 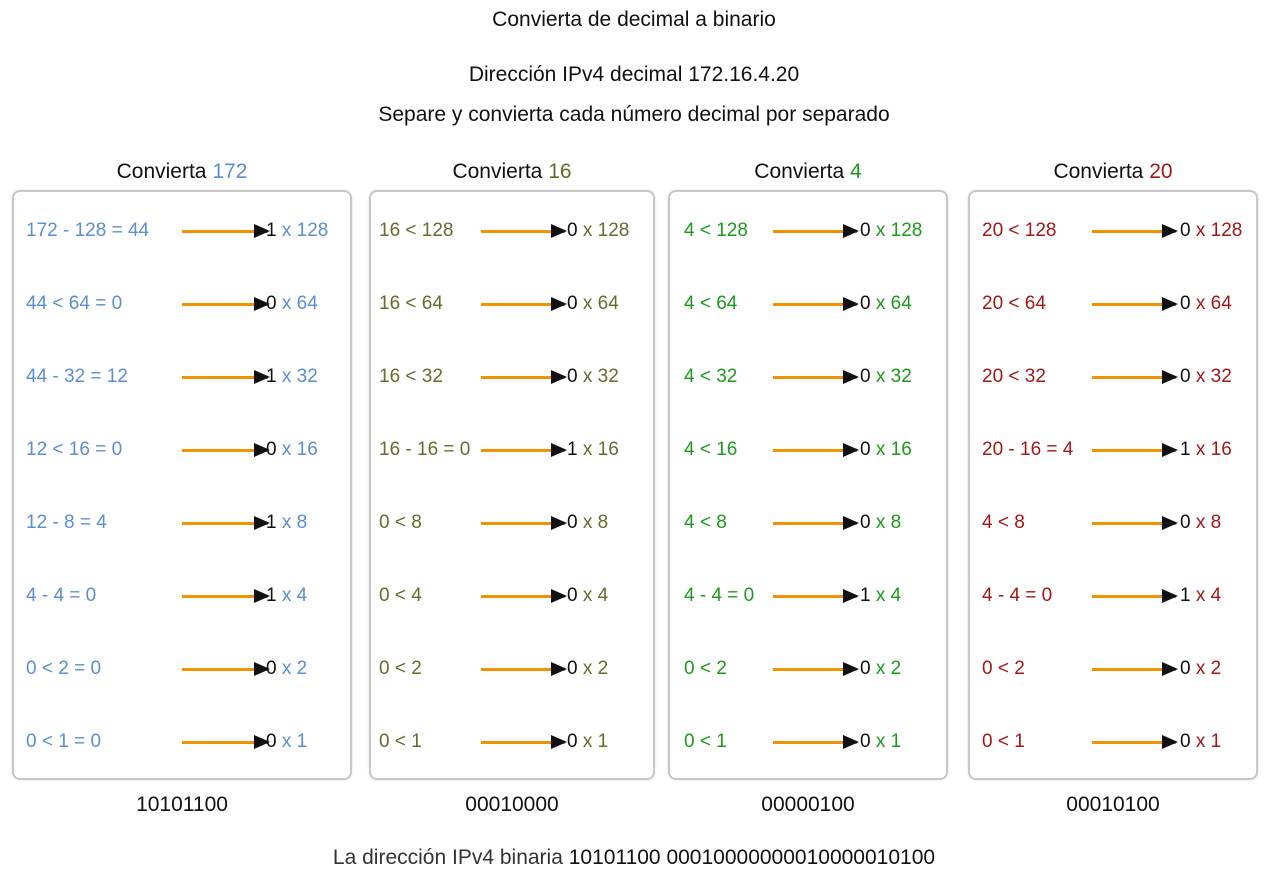 I want to click on conversion-step: 44 - 32 = 12 1 x 32, so click(x=182, y=377).